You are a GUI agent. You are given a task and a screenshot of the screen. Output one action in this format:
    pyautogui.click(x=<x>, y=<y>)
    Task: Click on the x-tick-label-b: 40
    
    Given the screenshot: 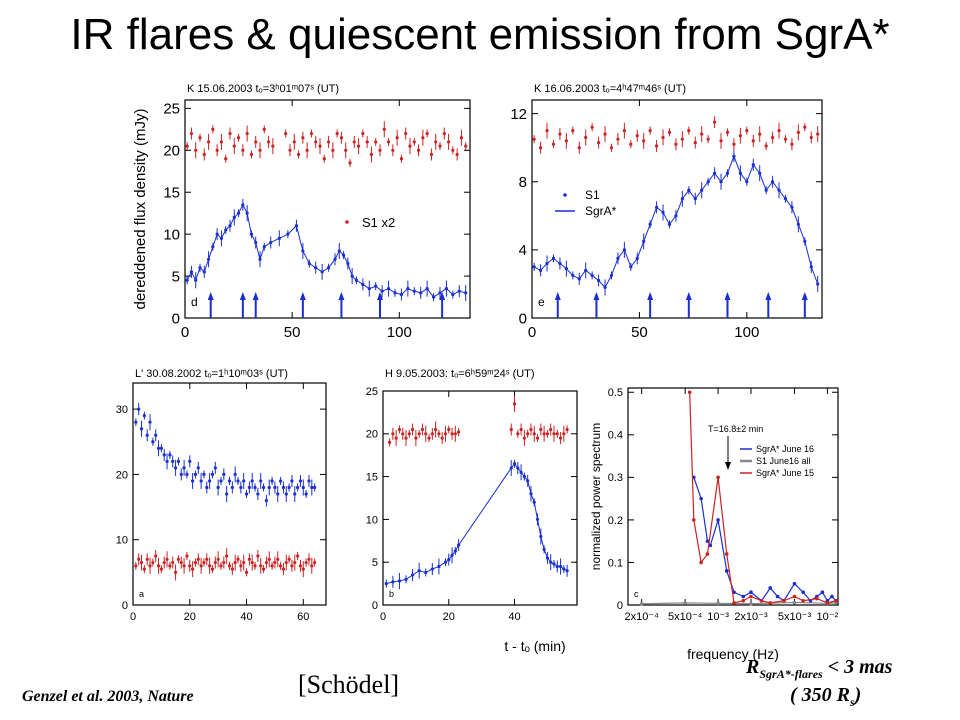 What is the action you would take?
    pyautogui.click(x=514, y=617)
    